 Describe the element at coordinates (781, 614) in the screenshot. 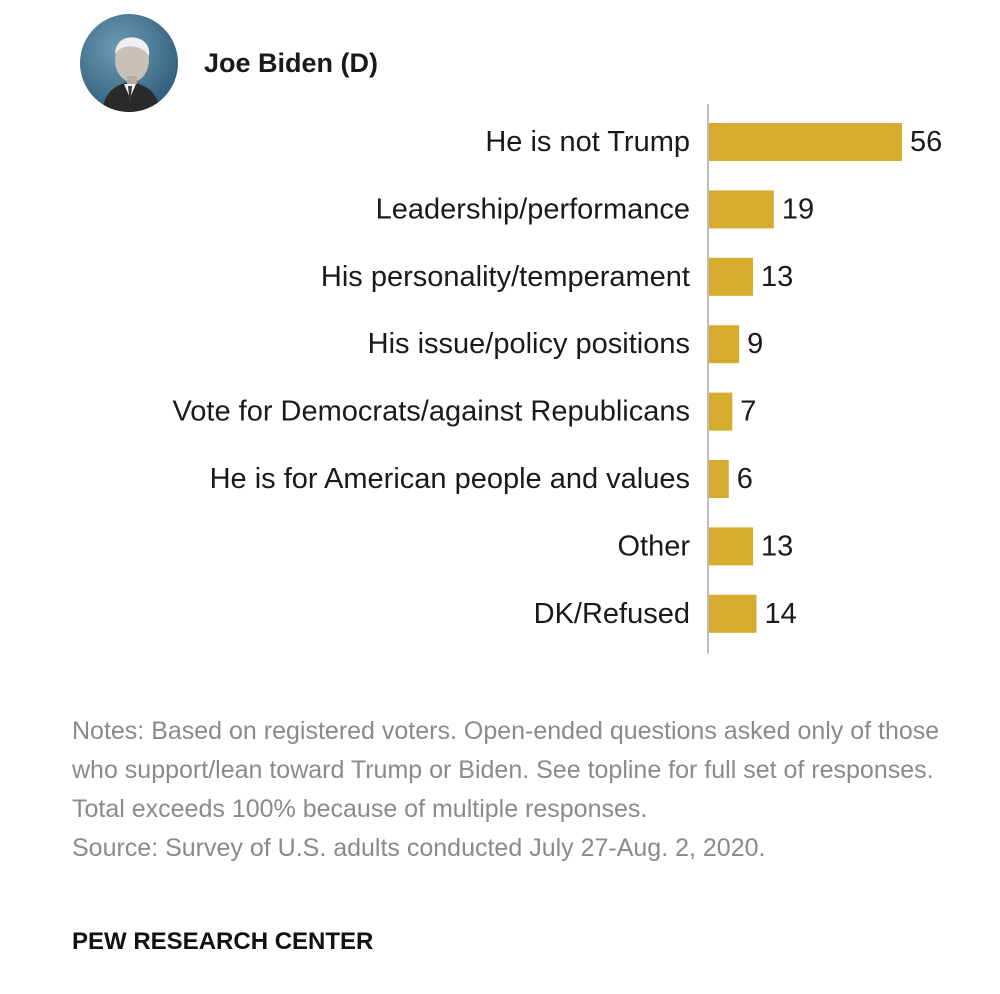

I see `value-label-dk-refused: 14` at that location.